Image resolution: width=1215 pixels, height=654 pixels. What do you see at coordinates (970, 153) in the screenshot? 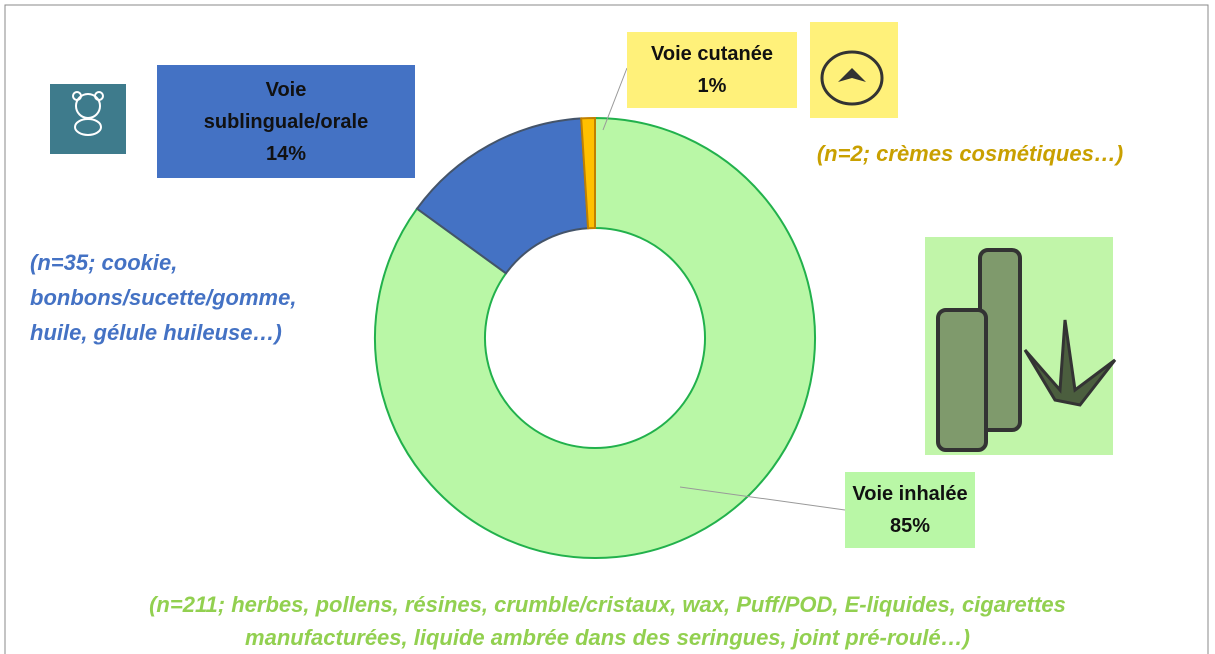
I see `annotation: (n=2; crèmes cosmétiques…)` at bounding box center [970, 153].